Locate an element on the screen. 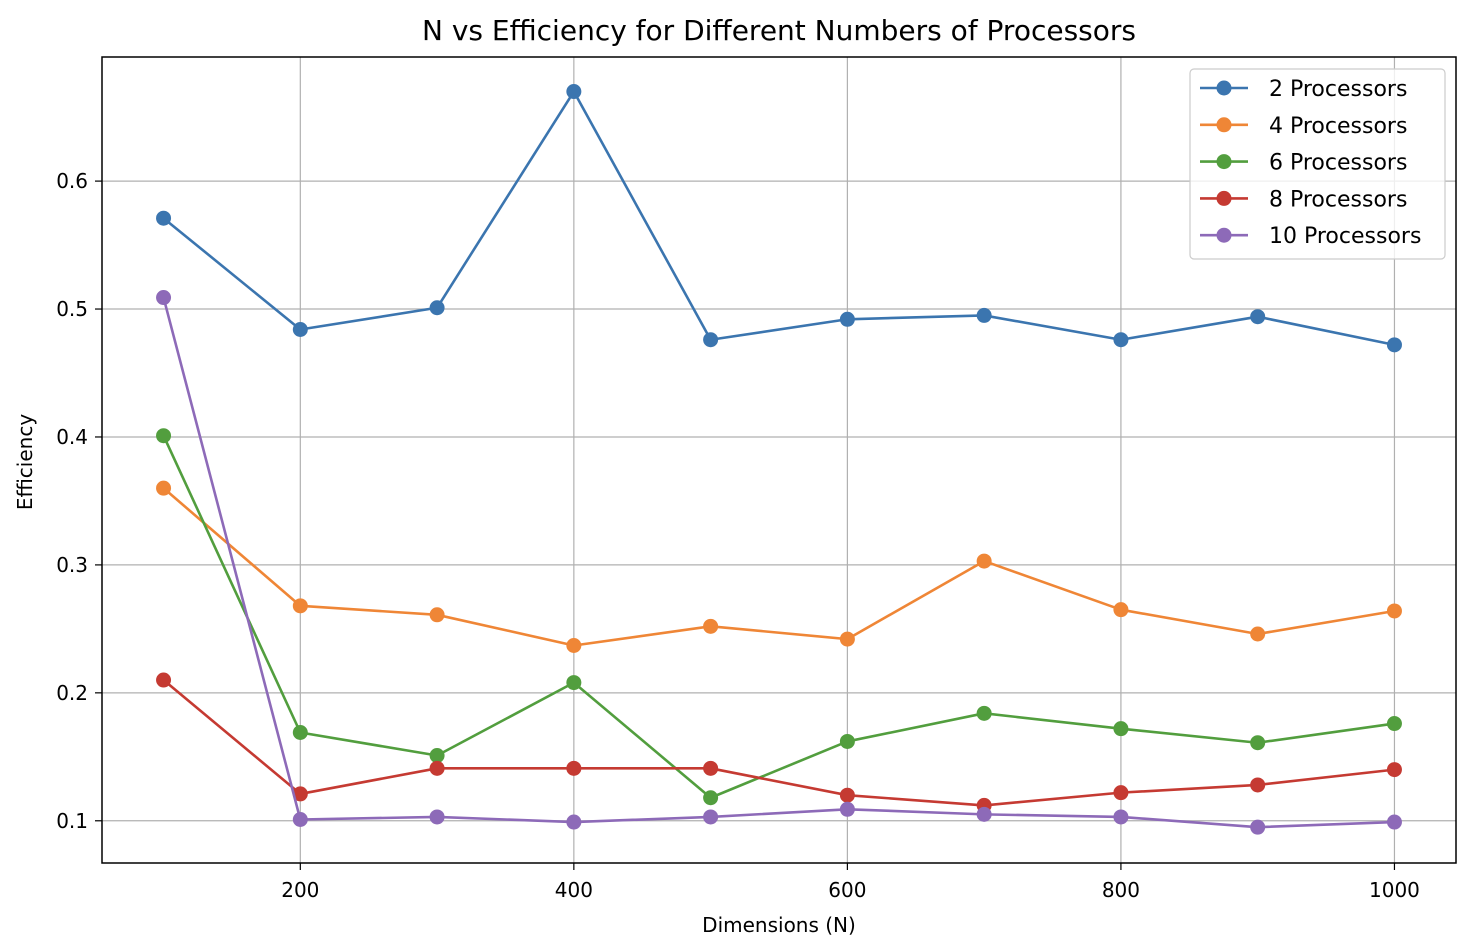 The width and height of the screenshot is (1476, 939). x-tick-label: 1000 is located at coordinates (1394, 890).